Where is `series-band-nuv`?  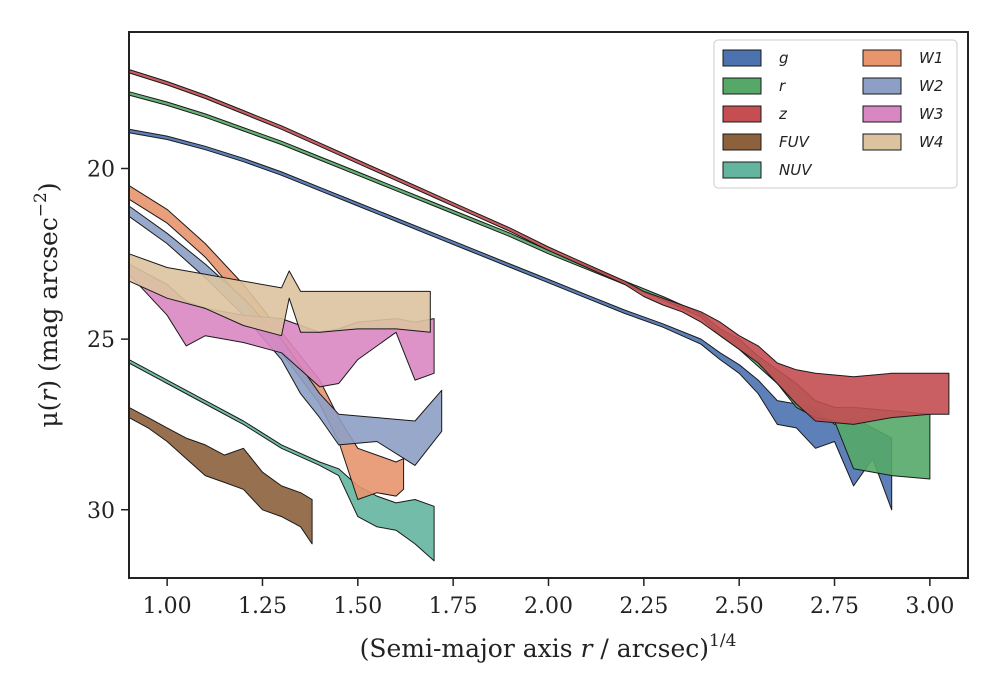 series-band-nuv is located at coordinates (281, 460).